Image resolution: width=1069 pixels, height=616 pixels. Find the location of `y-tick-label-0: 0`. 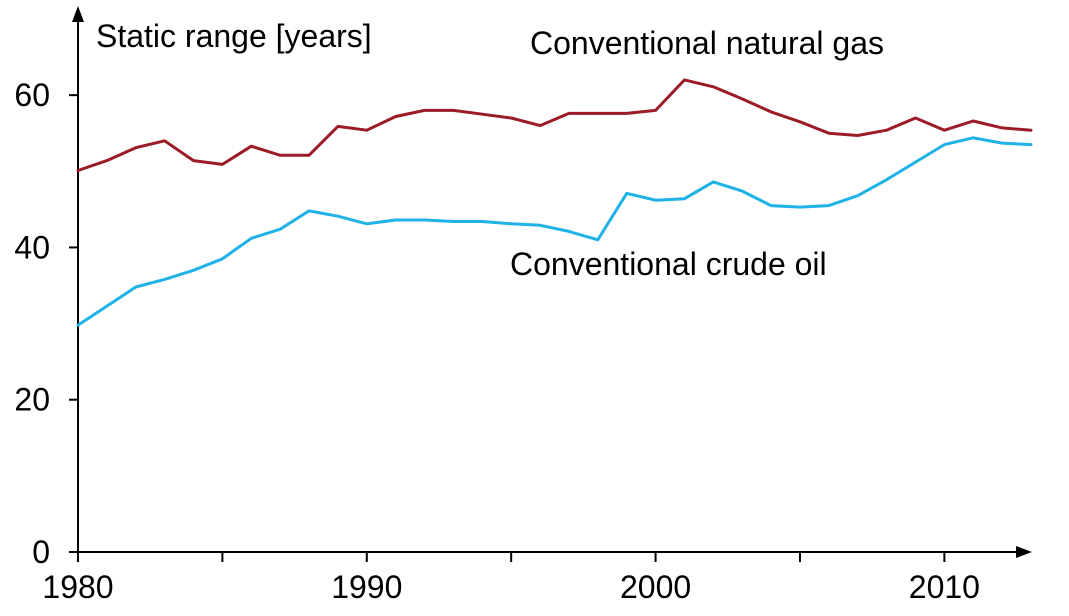

y-tick-label-0: 0 is located at coordinates (41, 552).